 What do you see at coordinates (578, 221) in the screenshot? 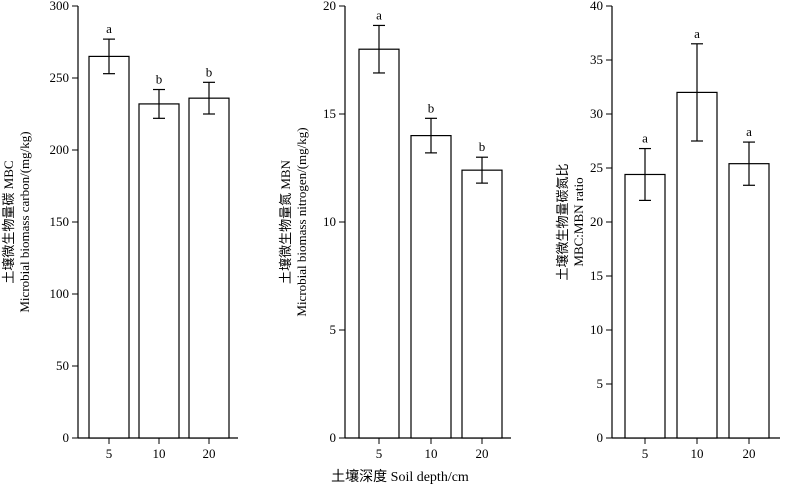
I see `y-axis-label-en: MBC:MBN ratio` at bounding box center [578, 221].